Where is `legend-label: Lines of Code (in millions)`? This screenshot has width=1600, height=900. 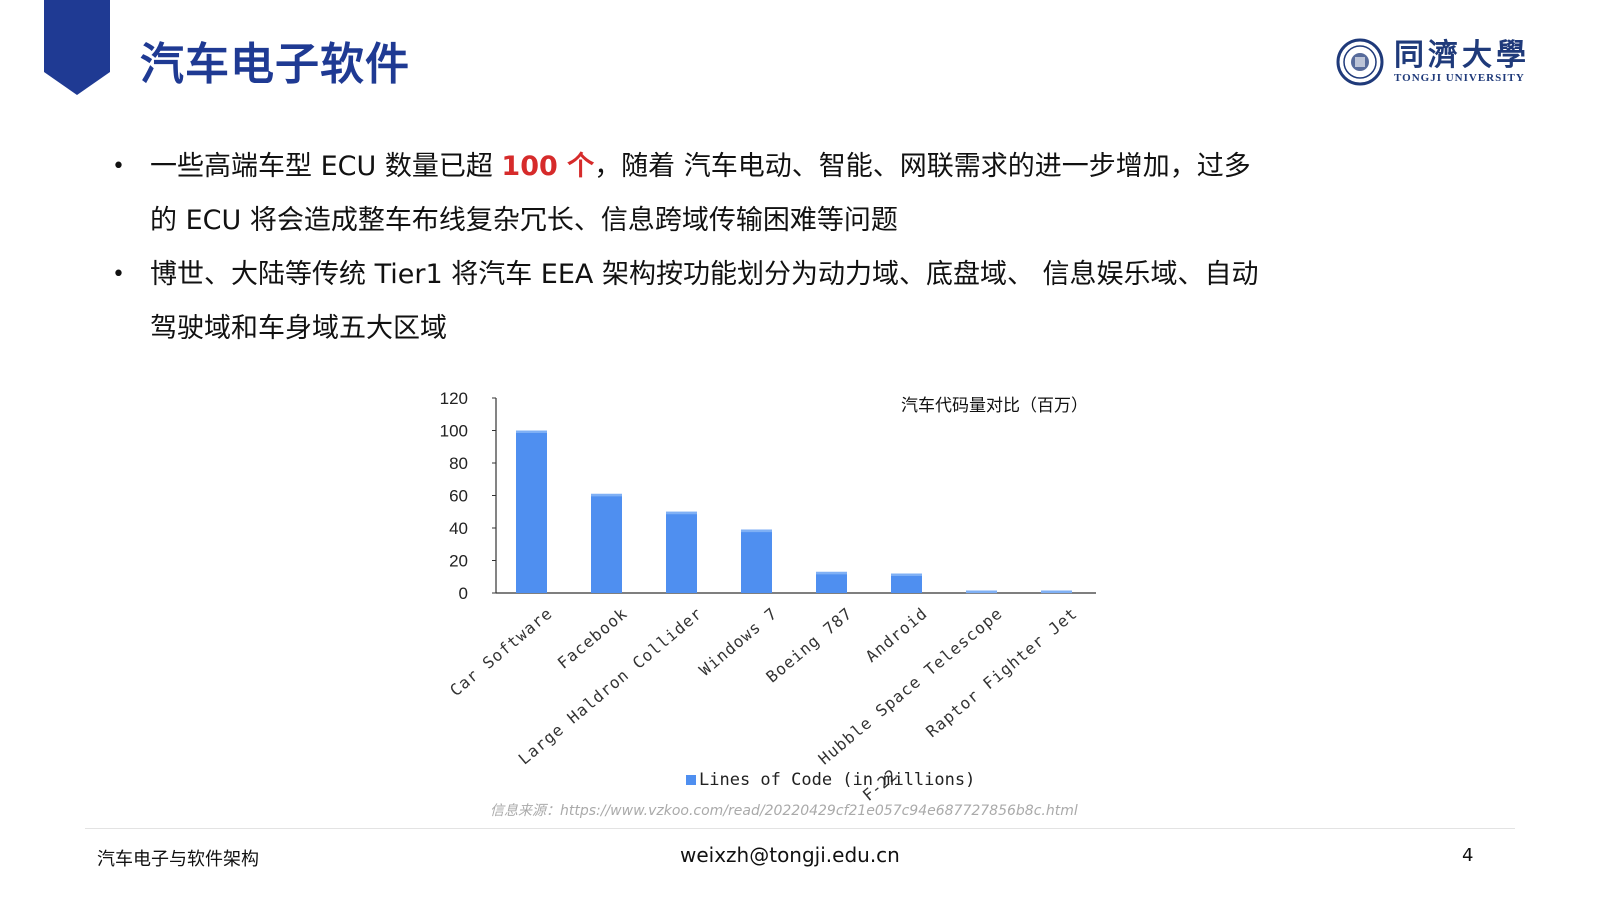
legend-label: Lines of Code (in millions) is located at coordinates (837, 780).